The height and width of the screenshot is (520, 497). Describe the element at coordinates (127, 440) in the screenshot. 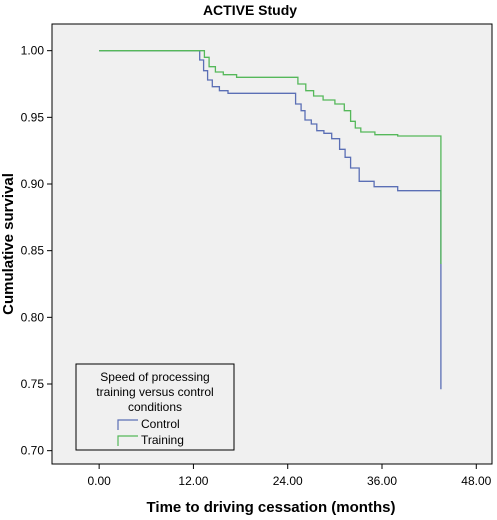

I see `legend-swatch-training` at that location.